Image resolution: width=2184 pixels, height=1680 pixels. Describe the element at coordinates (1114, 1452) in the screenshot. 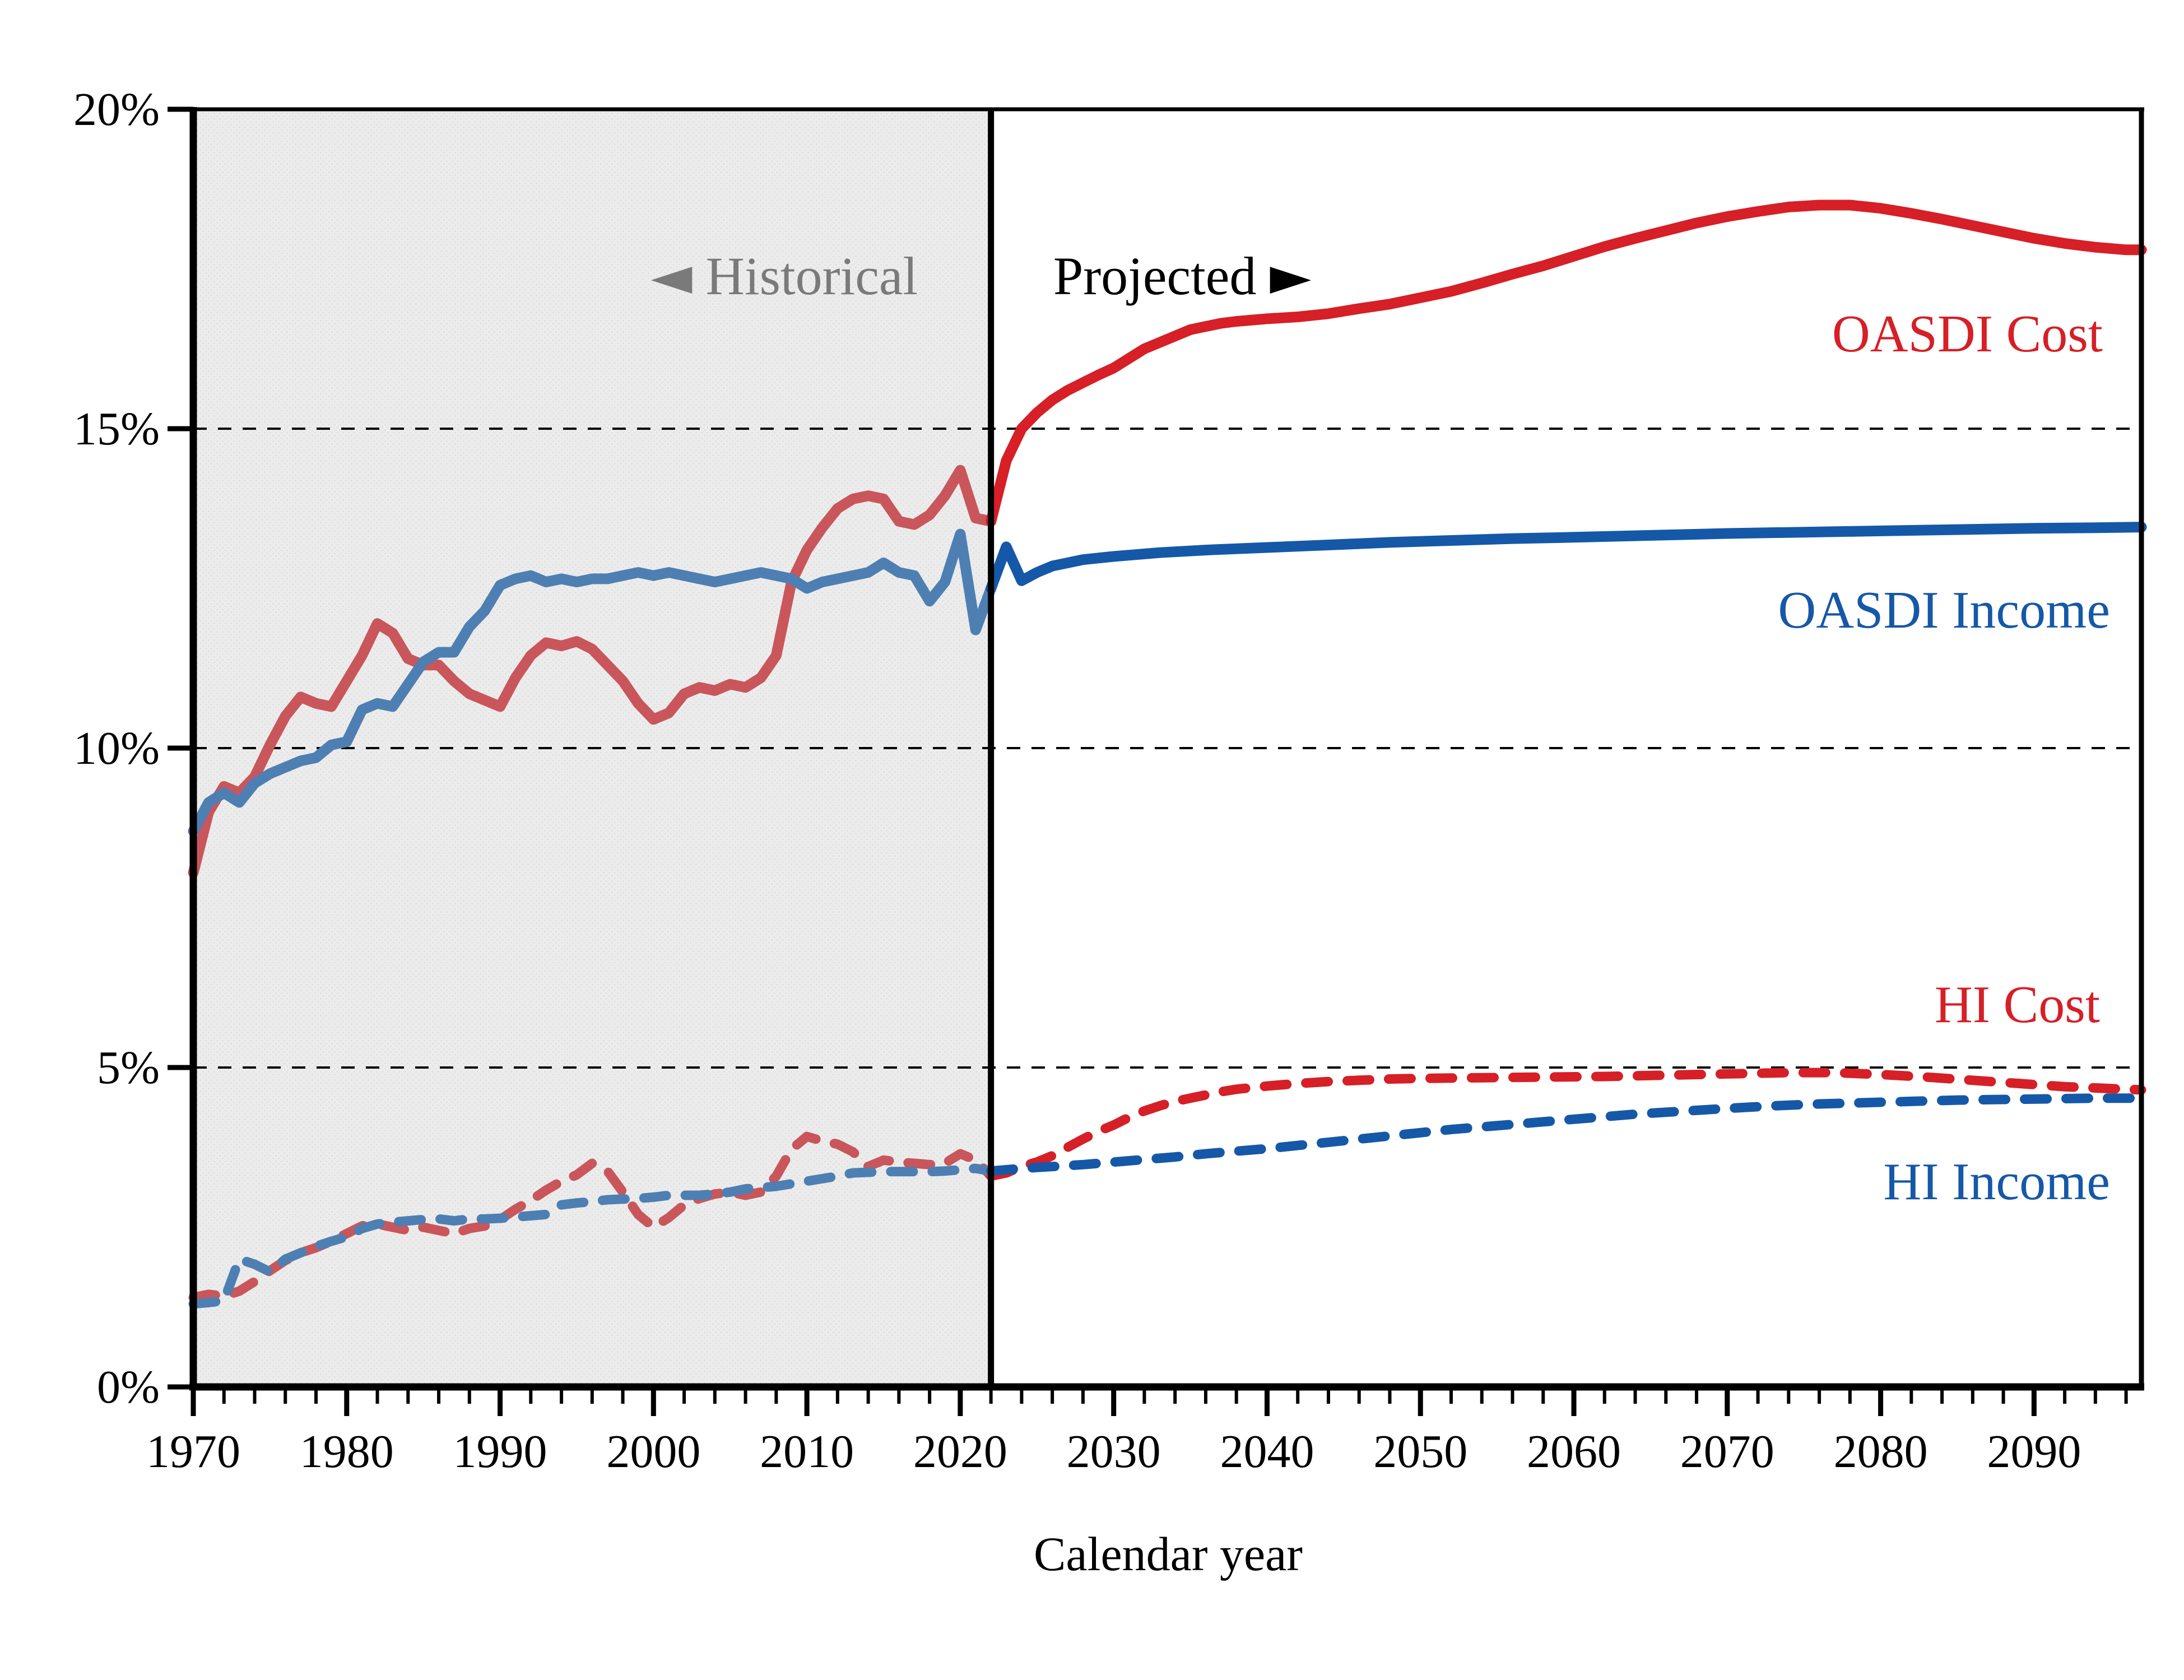

I see `x-tick-label-2030: 2030` at that location.